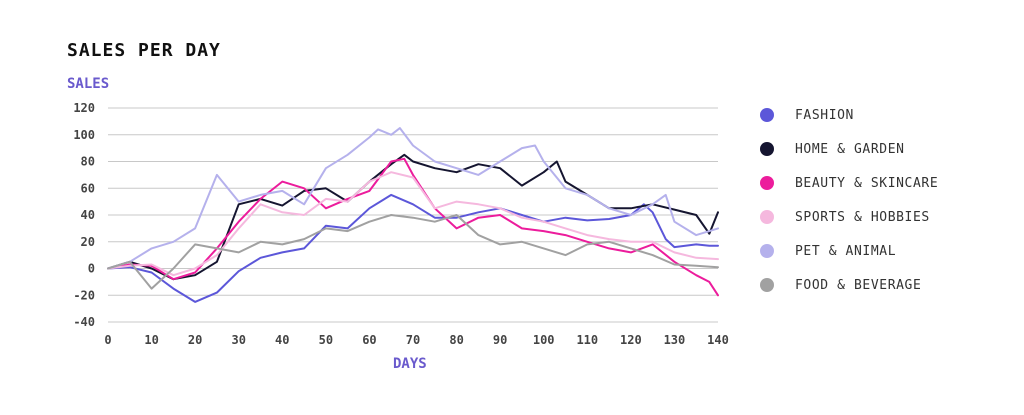 This screenshot has height=415, width=1024. What do you see at coordinates (88, 162) in the screenshot?
I see `y-tick-label: 80` at bounding box center [88, 162].